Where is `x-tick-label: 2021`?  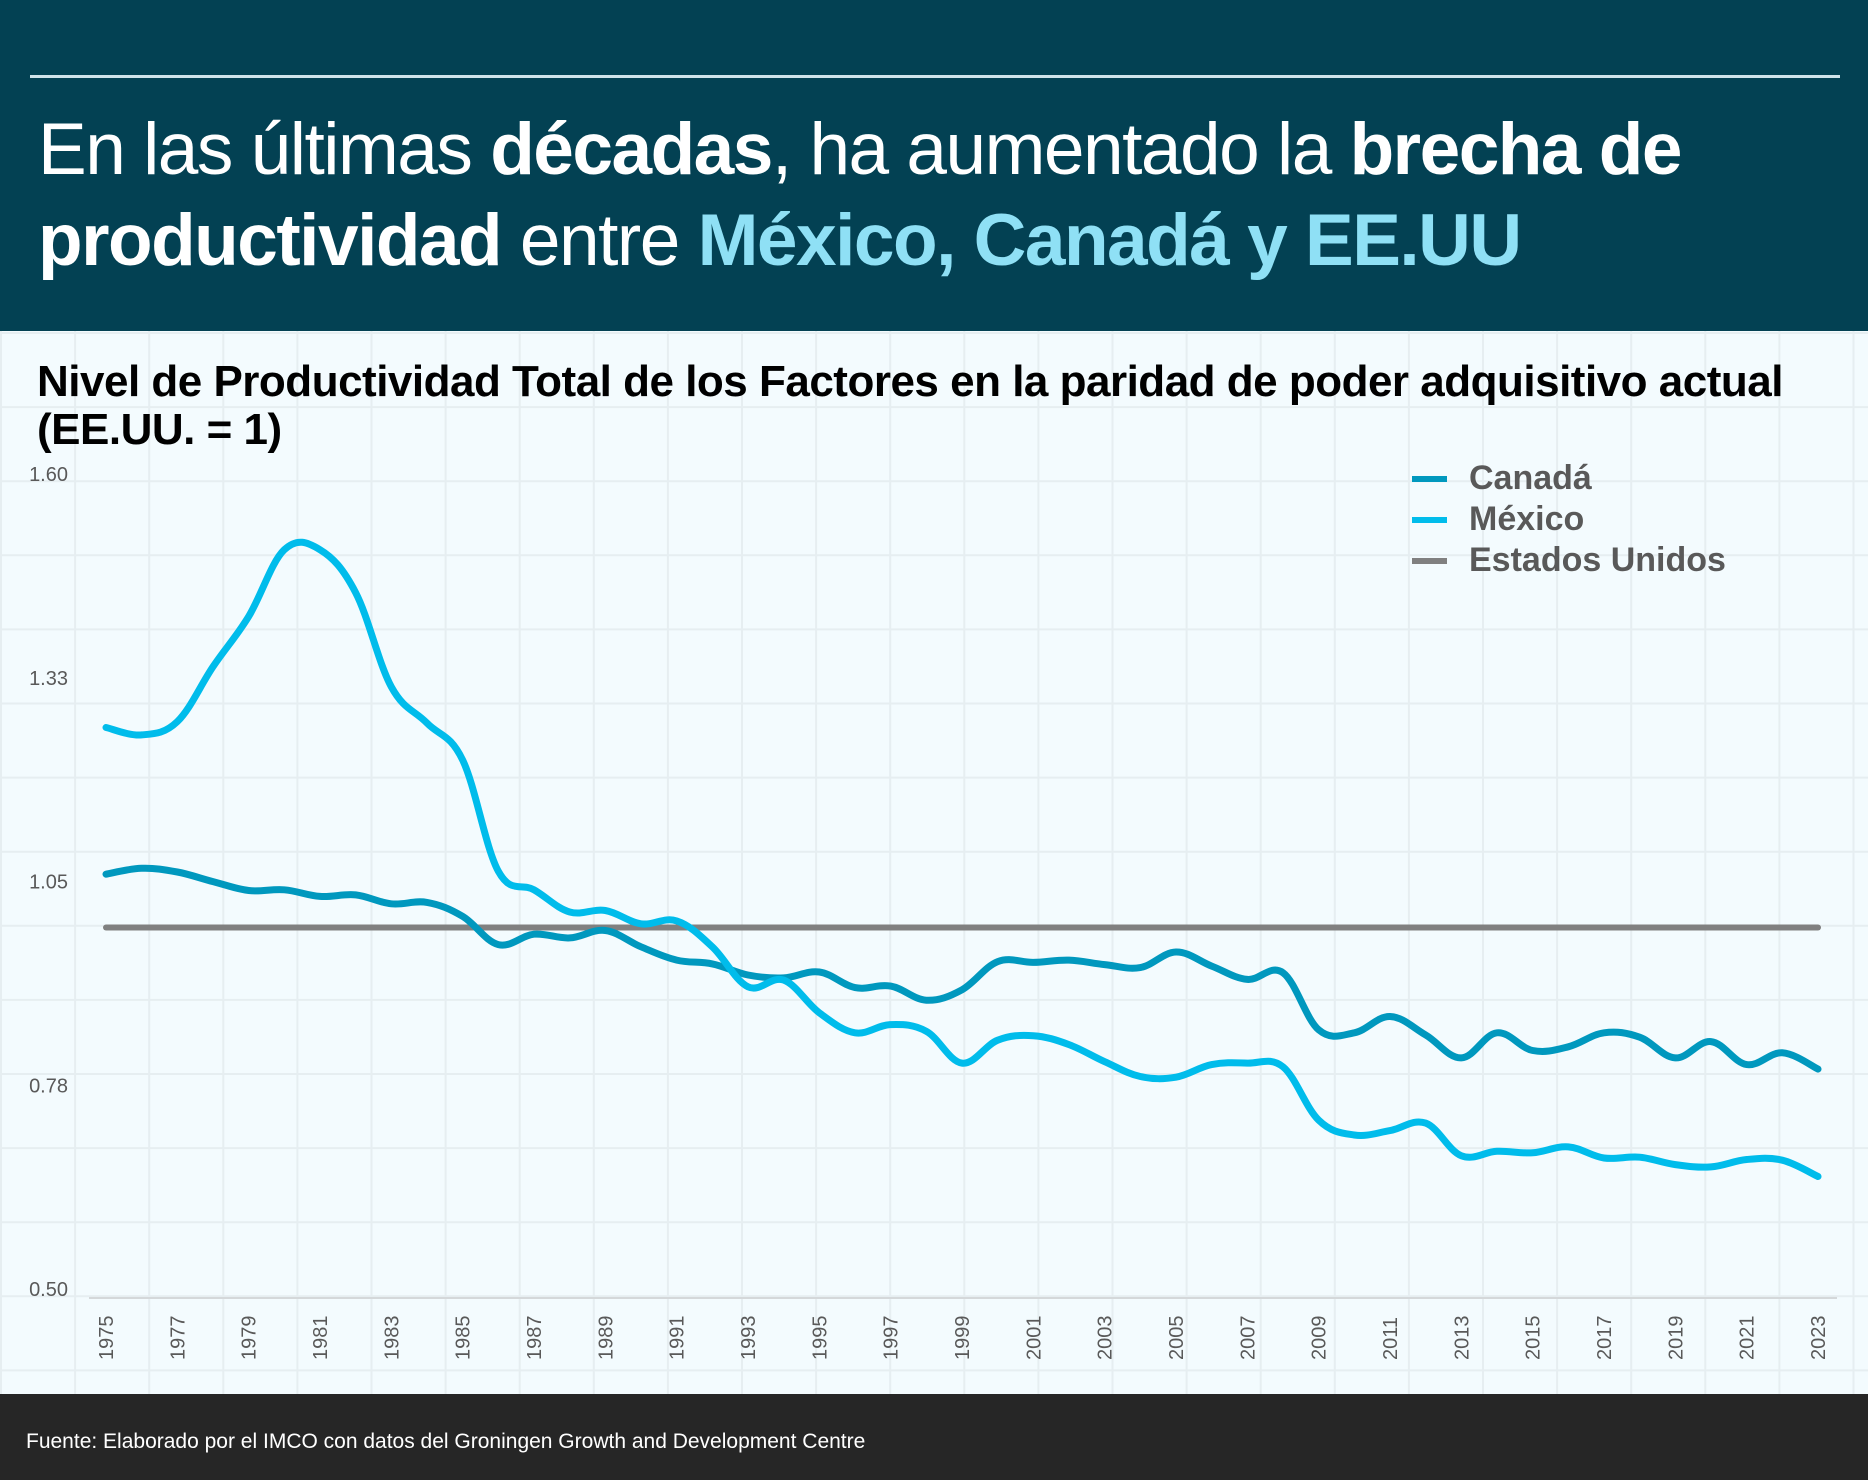 x-tick-label: 2021 is located at coordinates (1748, 1338).